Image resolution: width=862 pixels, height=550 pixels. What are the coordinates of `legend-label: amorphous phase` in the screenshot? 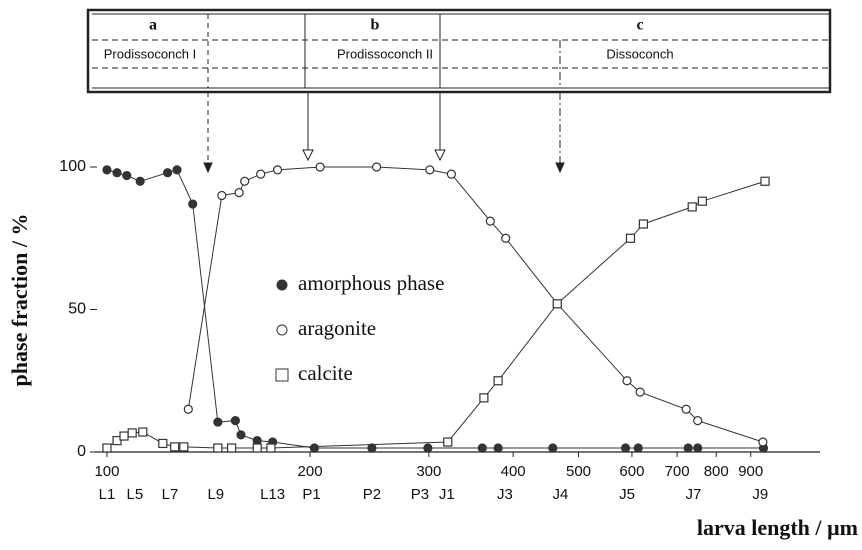 It's located at (371, 283).